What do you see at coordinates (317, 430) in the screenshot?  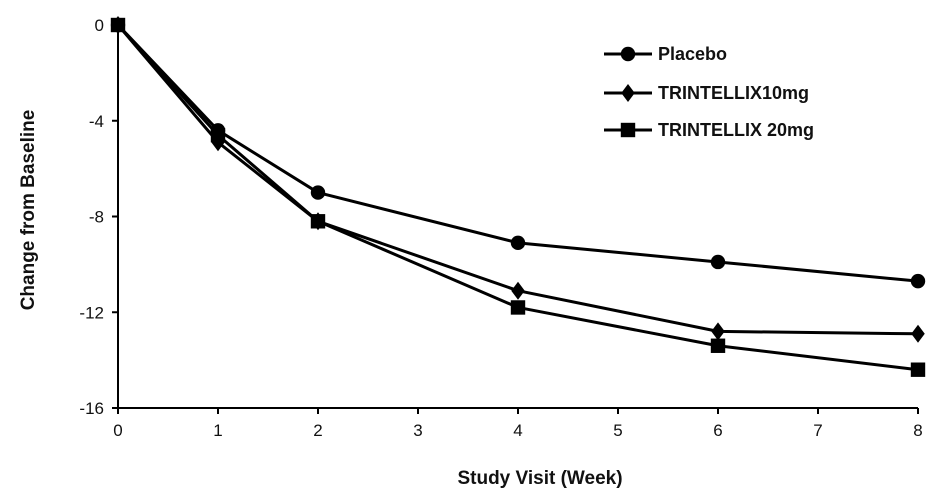 I see `x-tick-label: 2` at bounding box center [317, 430].